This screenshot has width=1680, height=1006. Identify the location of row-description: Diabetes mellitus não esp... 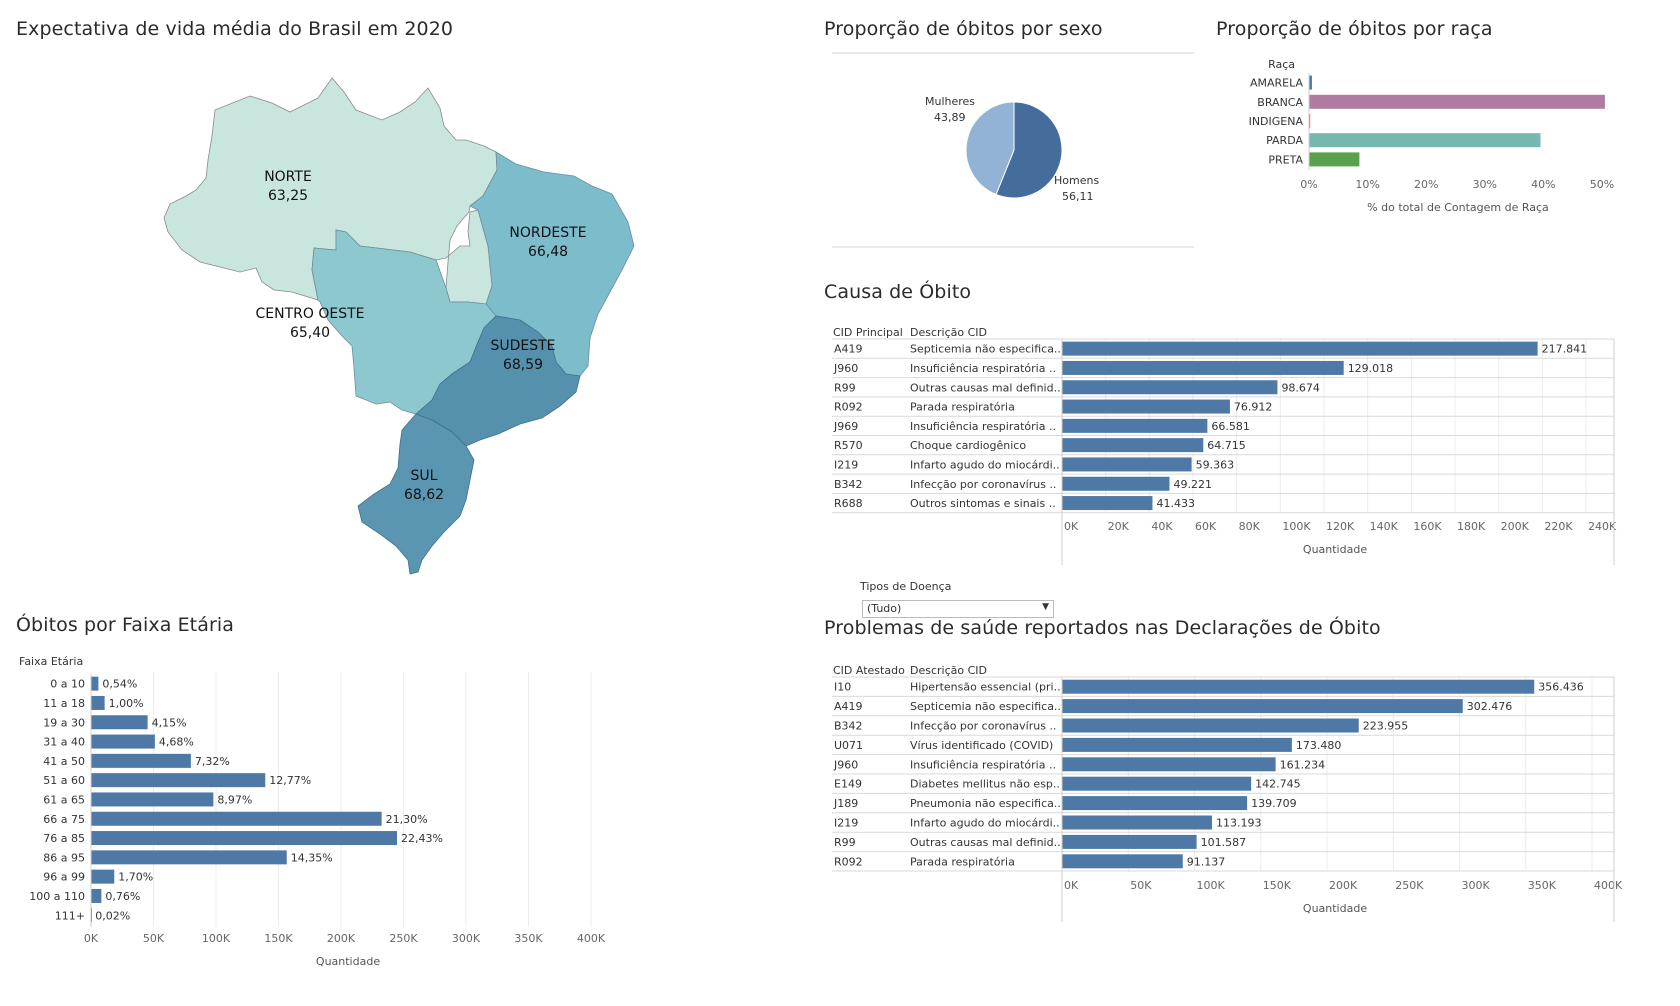
(985, 784).